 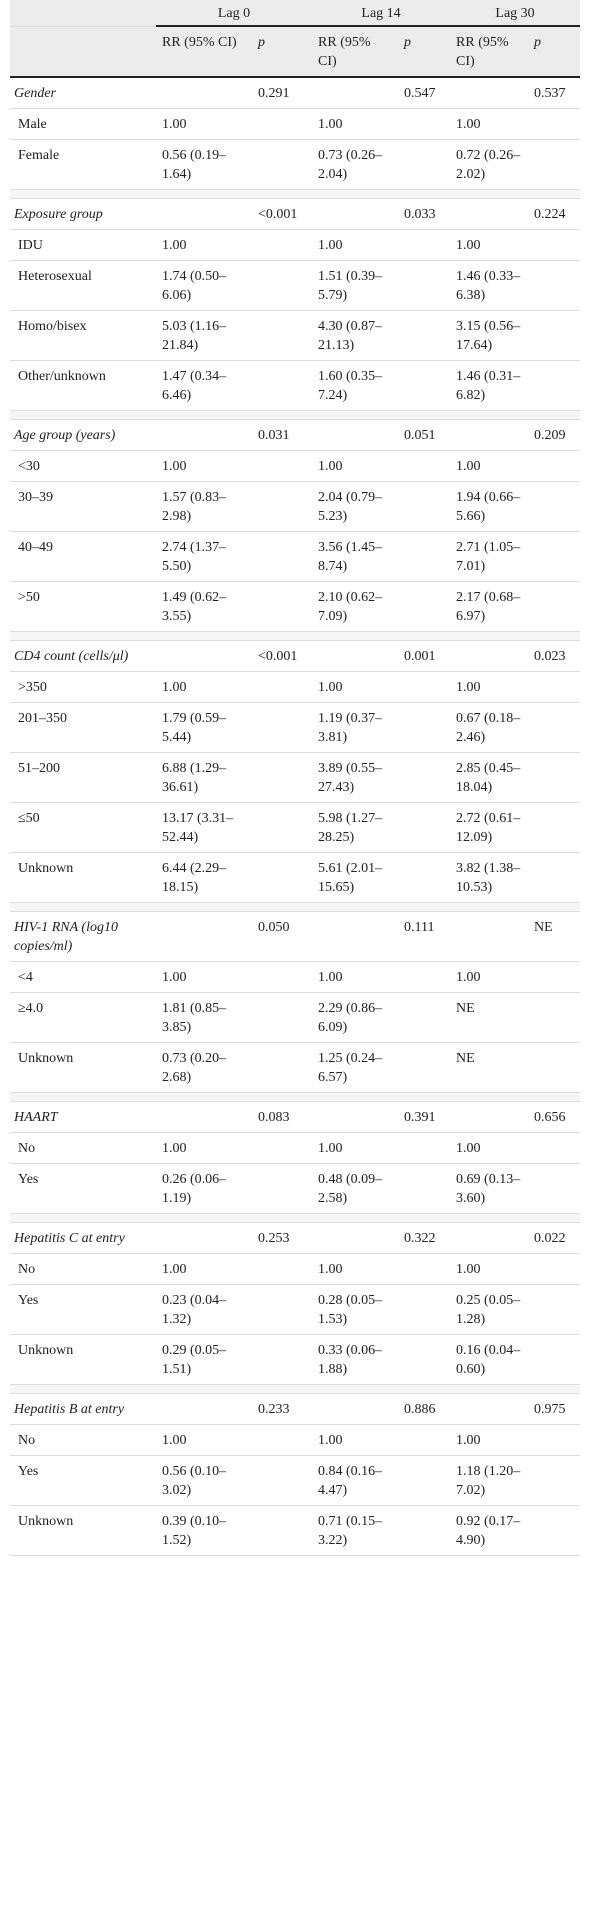 I want to click on rr-value: 0.71 (0.15–3.22), so click(x=355, y=1530).